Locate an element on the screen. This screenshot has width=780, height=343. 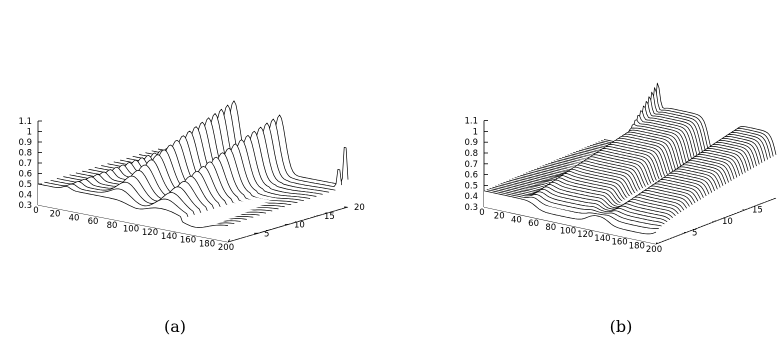
x-tick is located at coordinates (229, 240).